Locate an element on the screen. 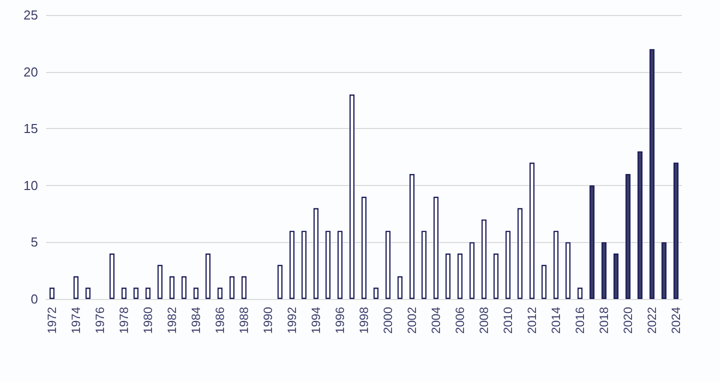  x-tick-label: 1986 is located at coordinates (220, 320).